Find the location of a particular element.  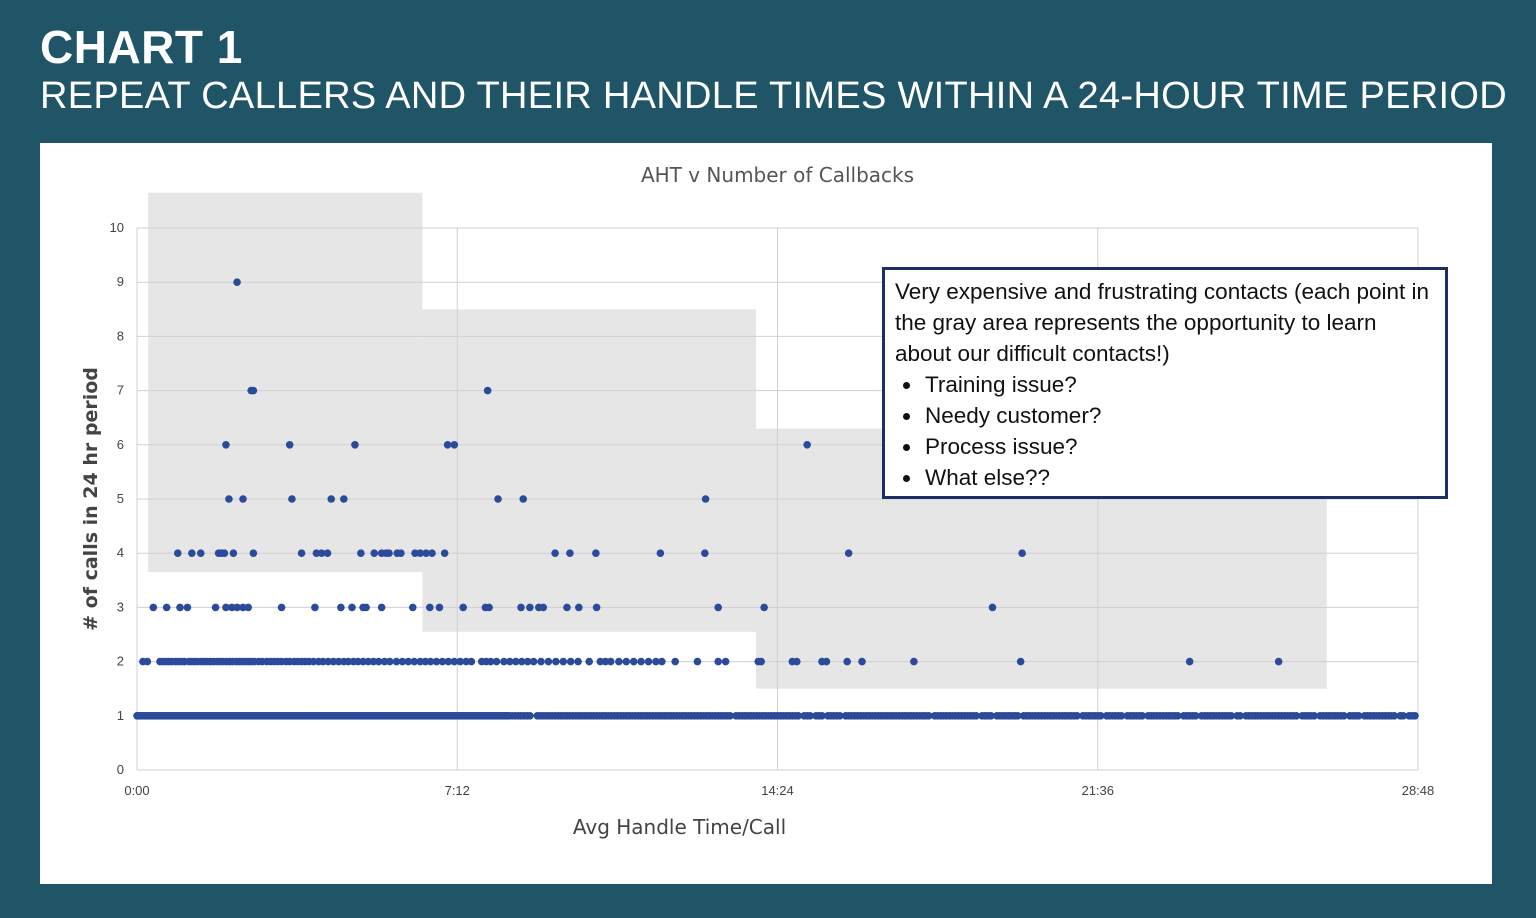

y-tick-label: 7 is located at coordinates (120, 390).